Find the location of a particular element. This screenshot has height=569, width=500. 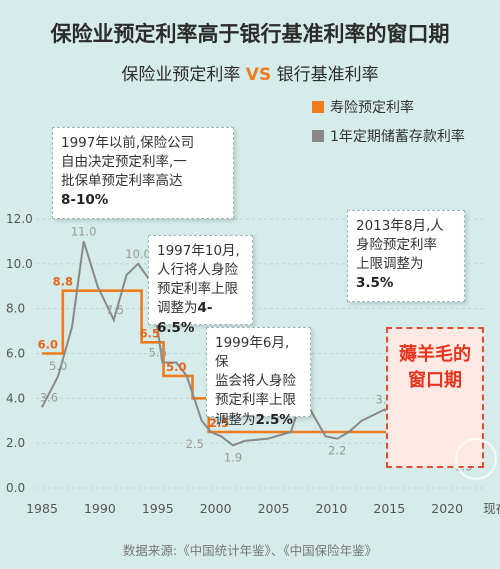

data-label: 7.5 is located at coordinates (115, 310).